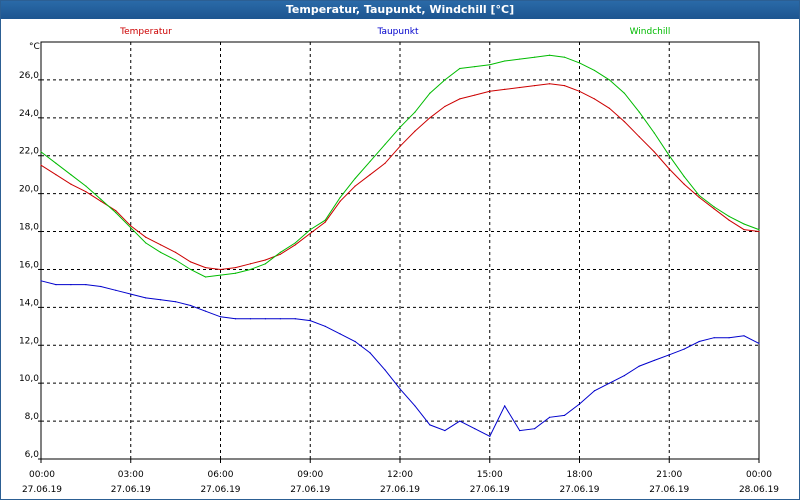  Describe the element at coordinates (32, 417) in the screenshot. I see `y-tick-label: 8,0` at that location.